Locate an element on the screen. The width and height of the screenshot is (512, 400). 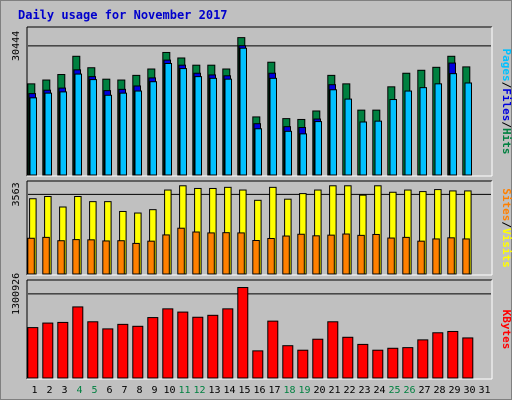
side-legend-hits: Hits is located at coordinates (506, 141).